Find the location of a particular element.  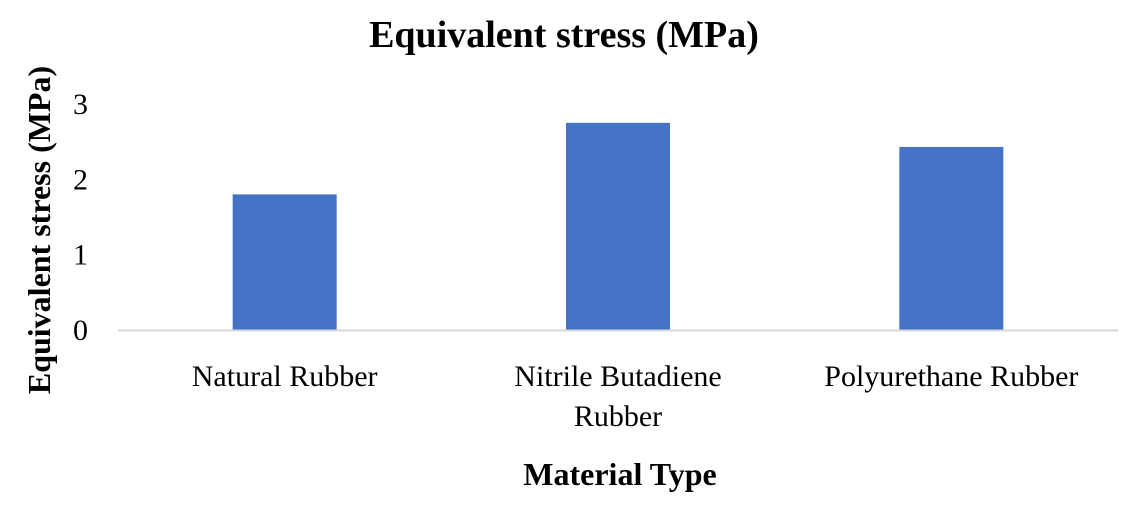

x-category-label: Polyurethane Rubber is located at coordinates (951, 376).